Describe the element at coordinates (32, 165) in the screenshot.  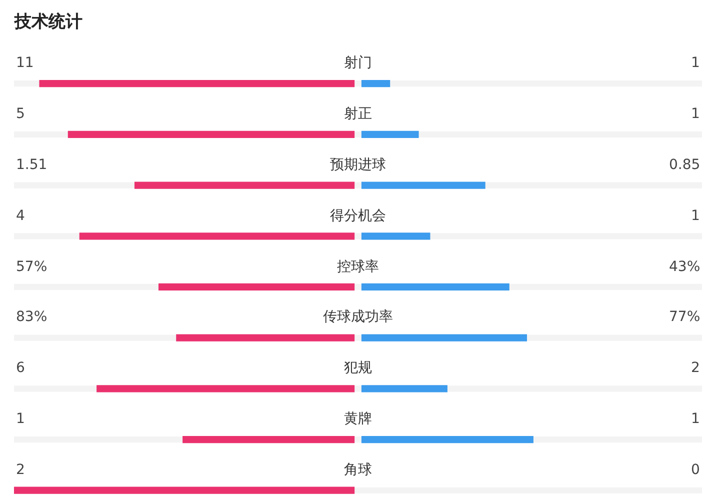
I see `data-label: 1.51` at that location.